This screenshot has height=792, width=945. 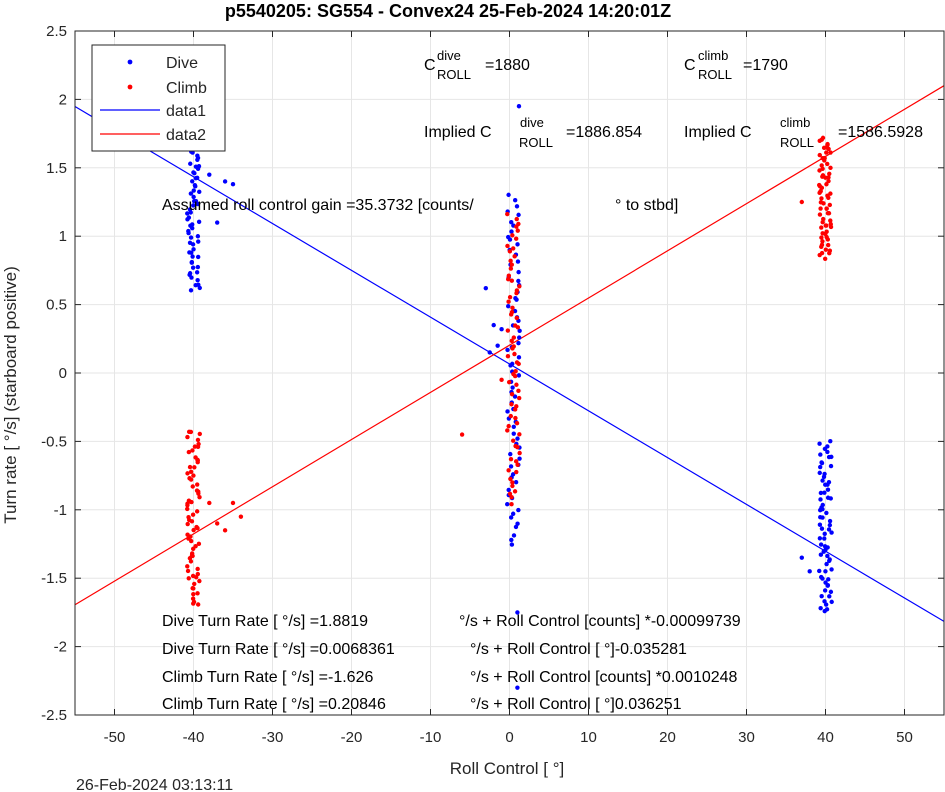 What do you see at coordinates (115, 737) in the screenshot?
I see `x-tick-label: -50` at bounding box center [115, 737].